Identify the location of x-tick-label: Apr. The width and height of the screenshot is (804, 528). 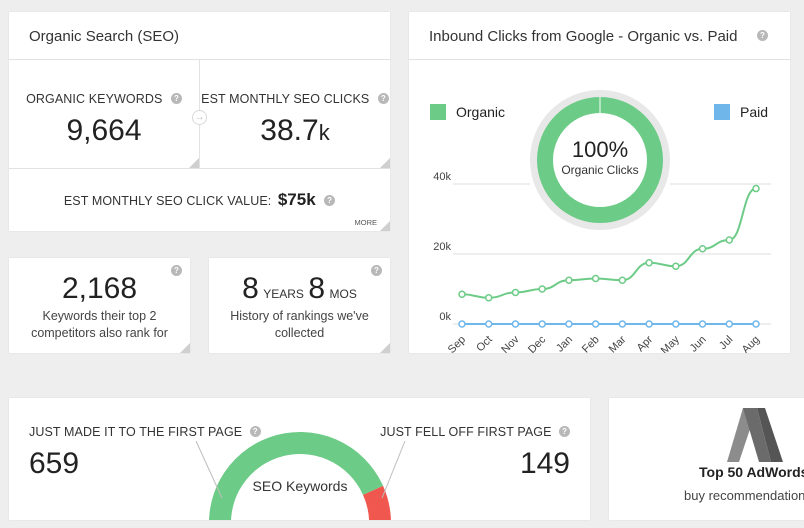
(645, 343).